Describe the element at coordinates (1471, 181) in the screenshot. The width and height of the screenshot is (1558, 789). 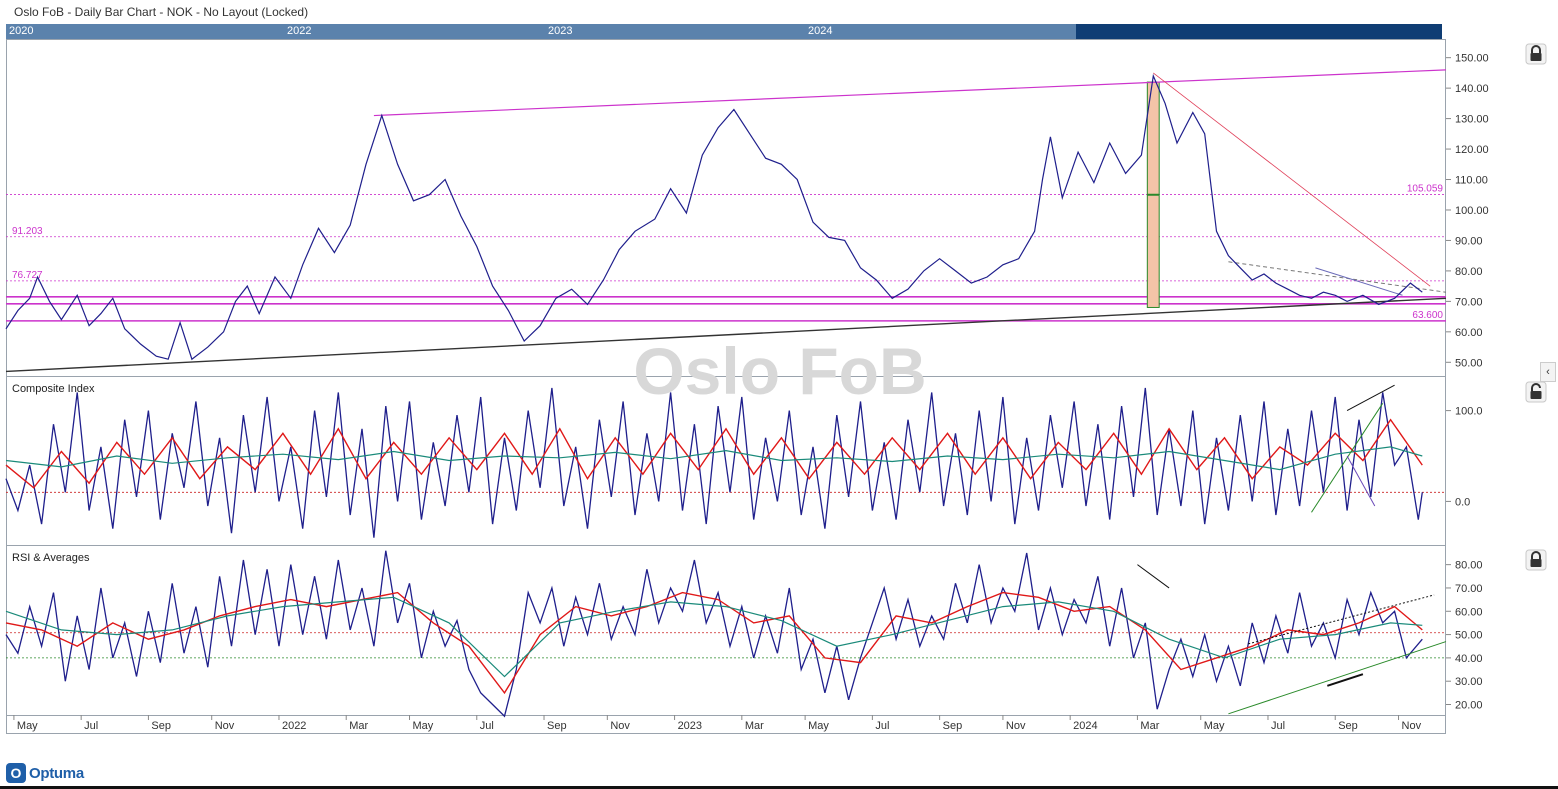
I see `y-tick-label: 110.00` at that location.